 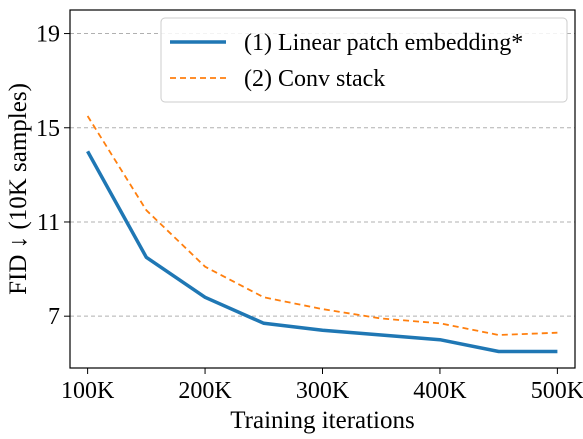 I want to click on legend-label-linear-patch: (1) Linear patch embedding*, so click(x=383, y=43).